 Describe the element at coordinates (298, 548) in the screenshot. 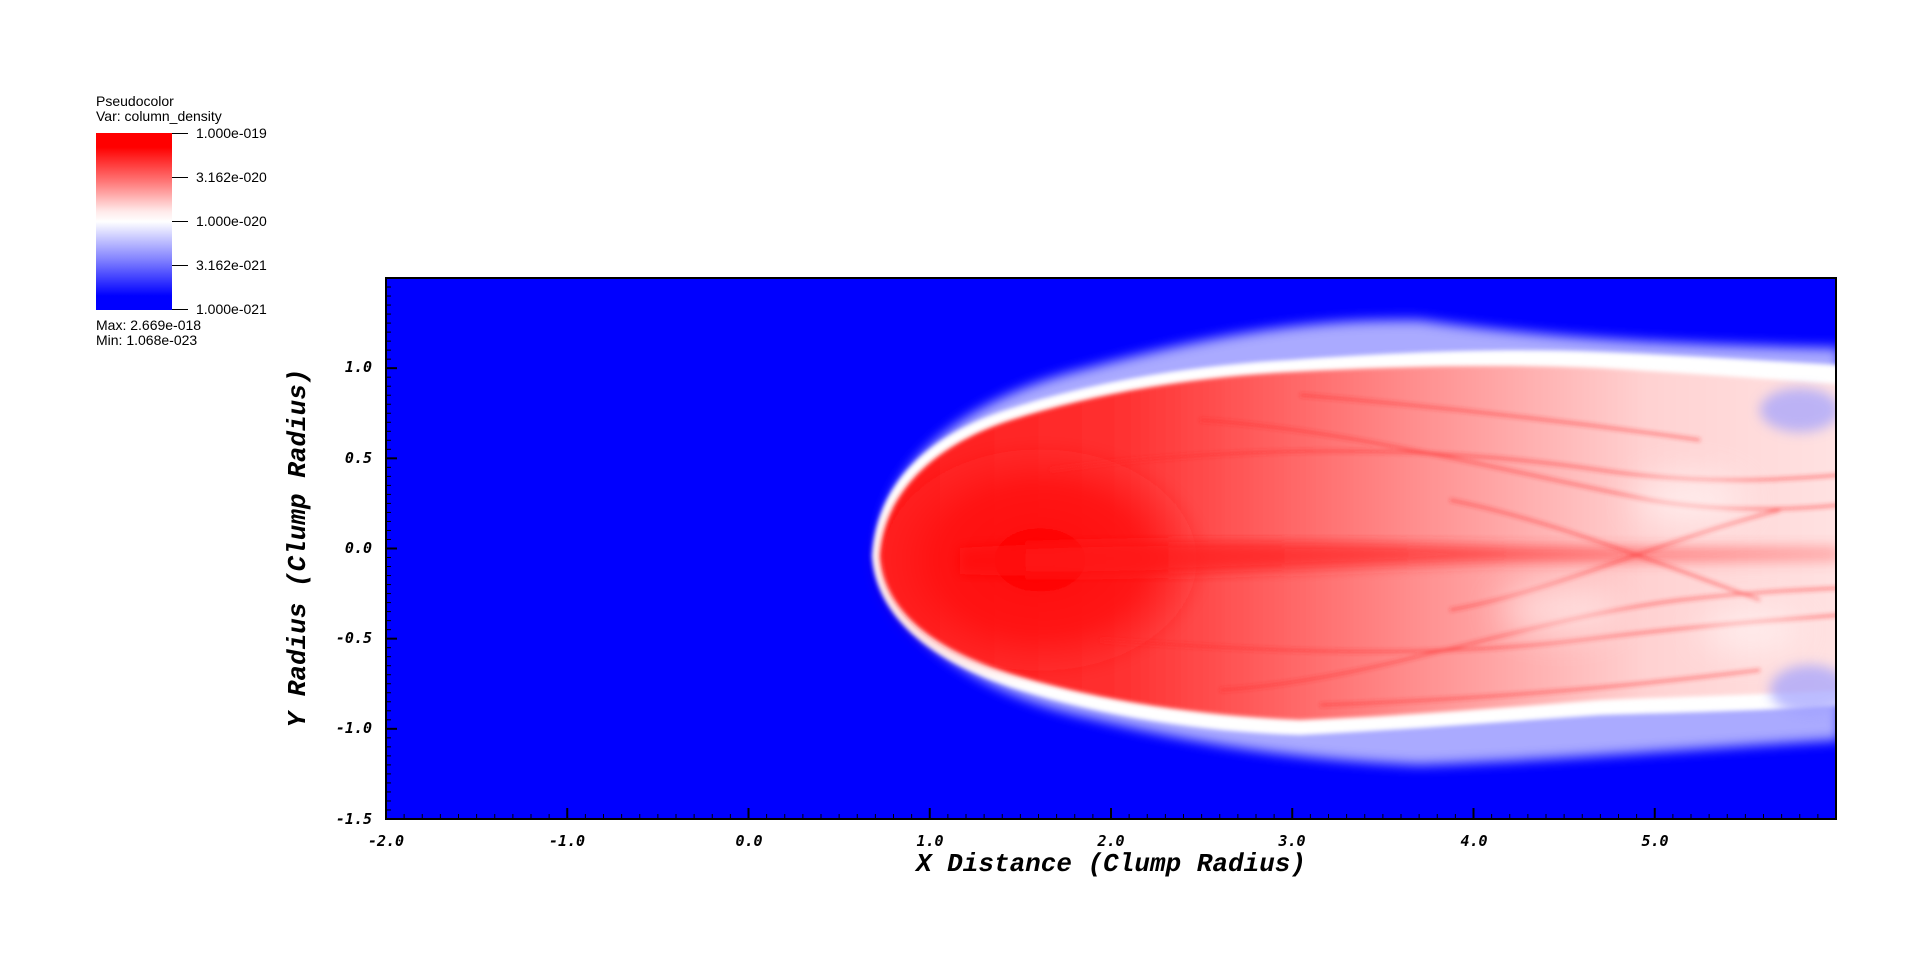

I see `y-axis-title: Y Radius (Clump Radius)` at that location.